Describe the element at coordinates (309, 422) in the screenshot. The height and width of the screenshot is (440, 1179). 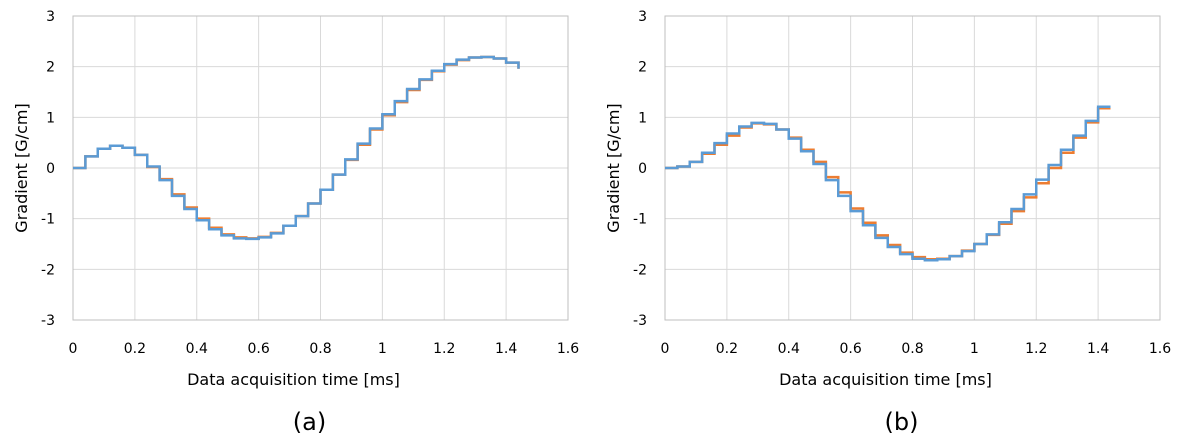
I see `panel-label: (a)` at that location.